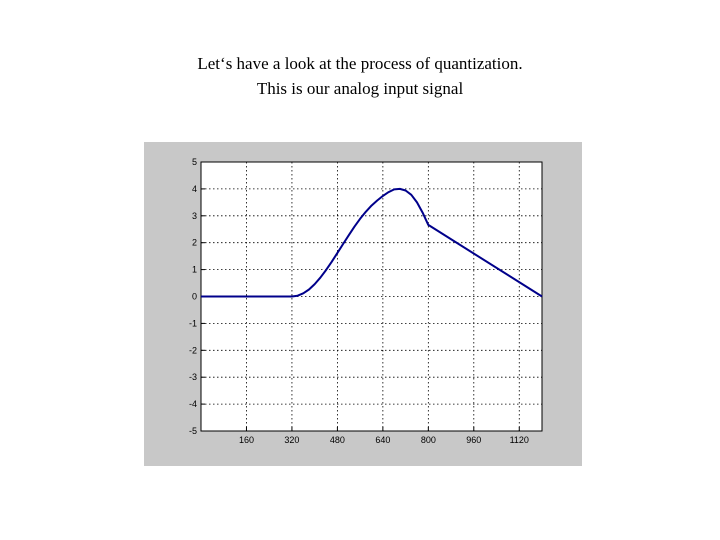  Describe the element at coordinates (382, 440) in the screenshot. I see `x-tick-label: 640` at that location.